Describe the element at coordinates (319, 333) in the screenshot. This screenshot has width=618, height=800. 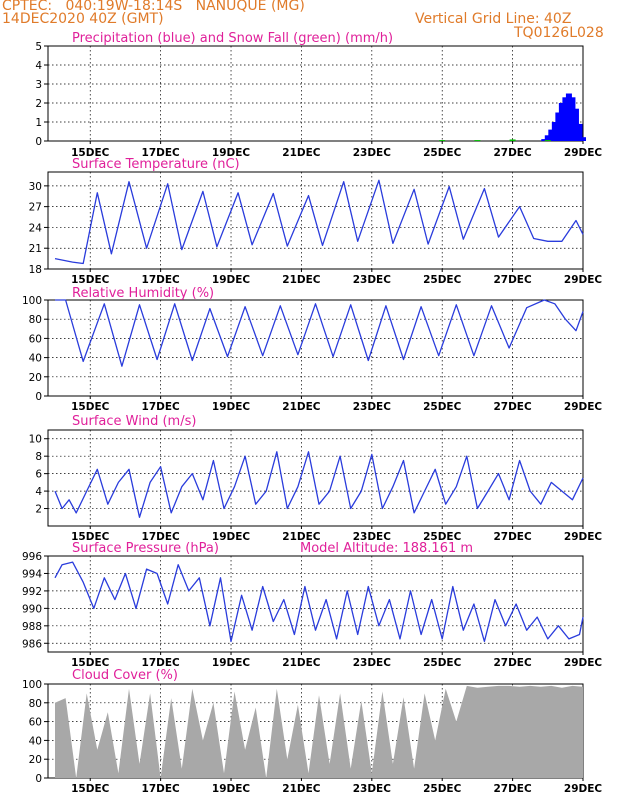
I see `rh-line` at that location.